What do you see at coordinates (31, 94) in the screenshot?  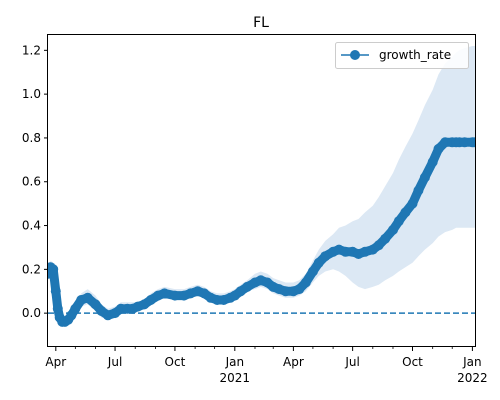 I see `y-tick-label: 1.0` at bounding box center [31, 94].